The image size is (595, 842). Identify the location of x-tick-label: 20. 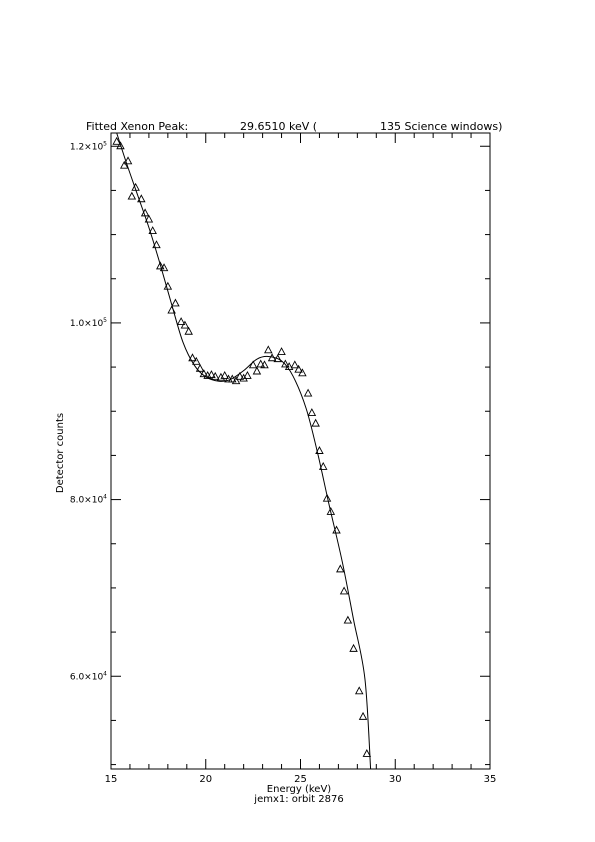
(205, 779).